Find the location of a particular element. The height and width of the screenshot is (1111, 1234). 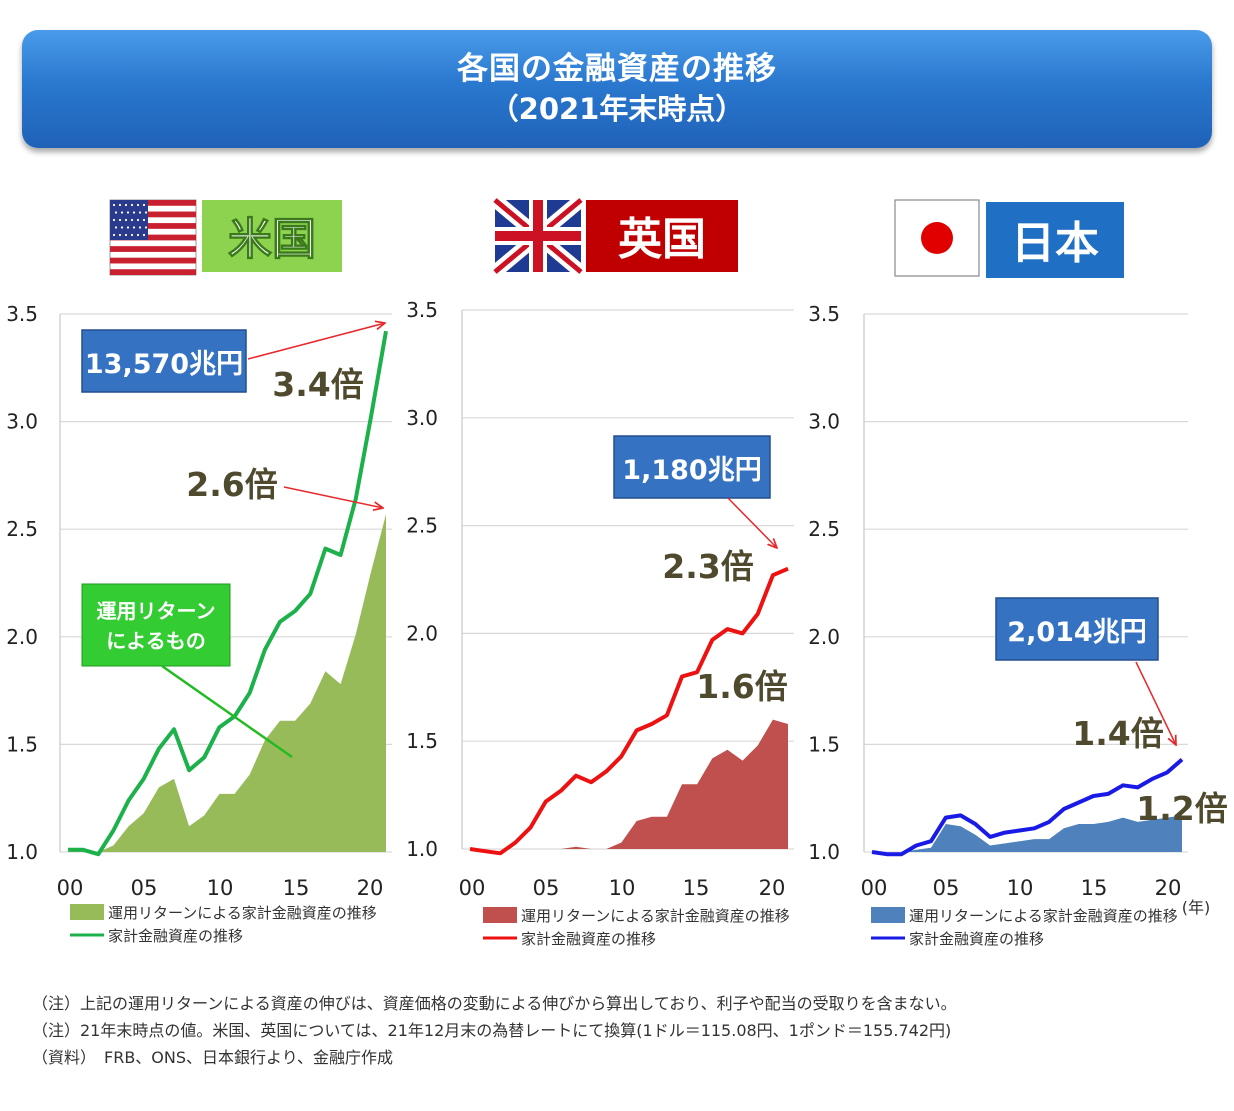

us-area-arrow is located at coordinates (333, 497).